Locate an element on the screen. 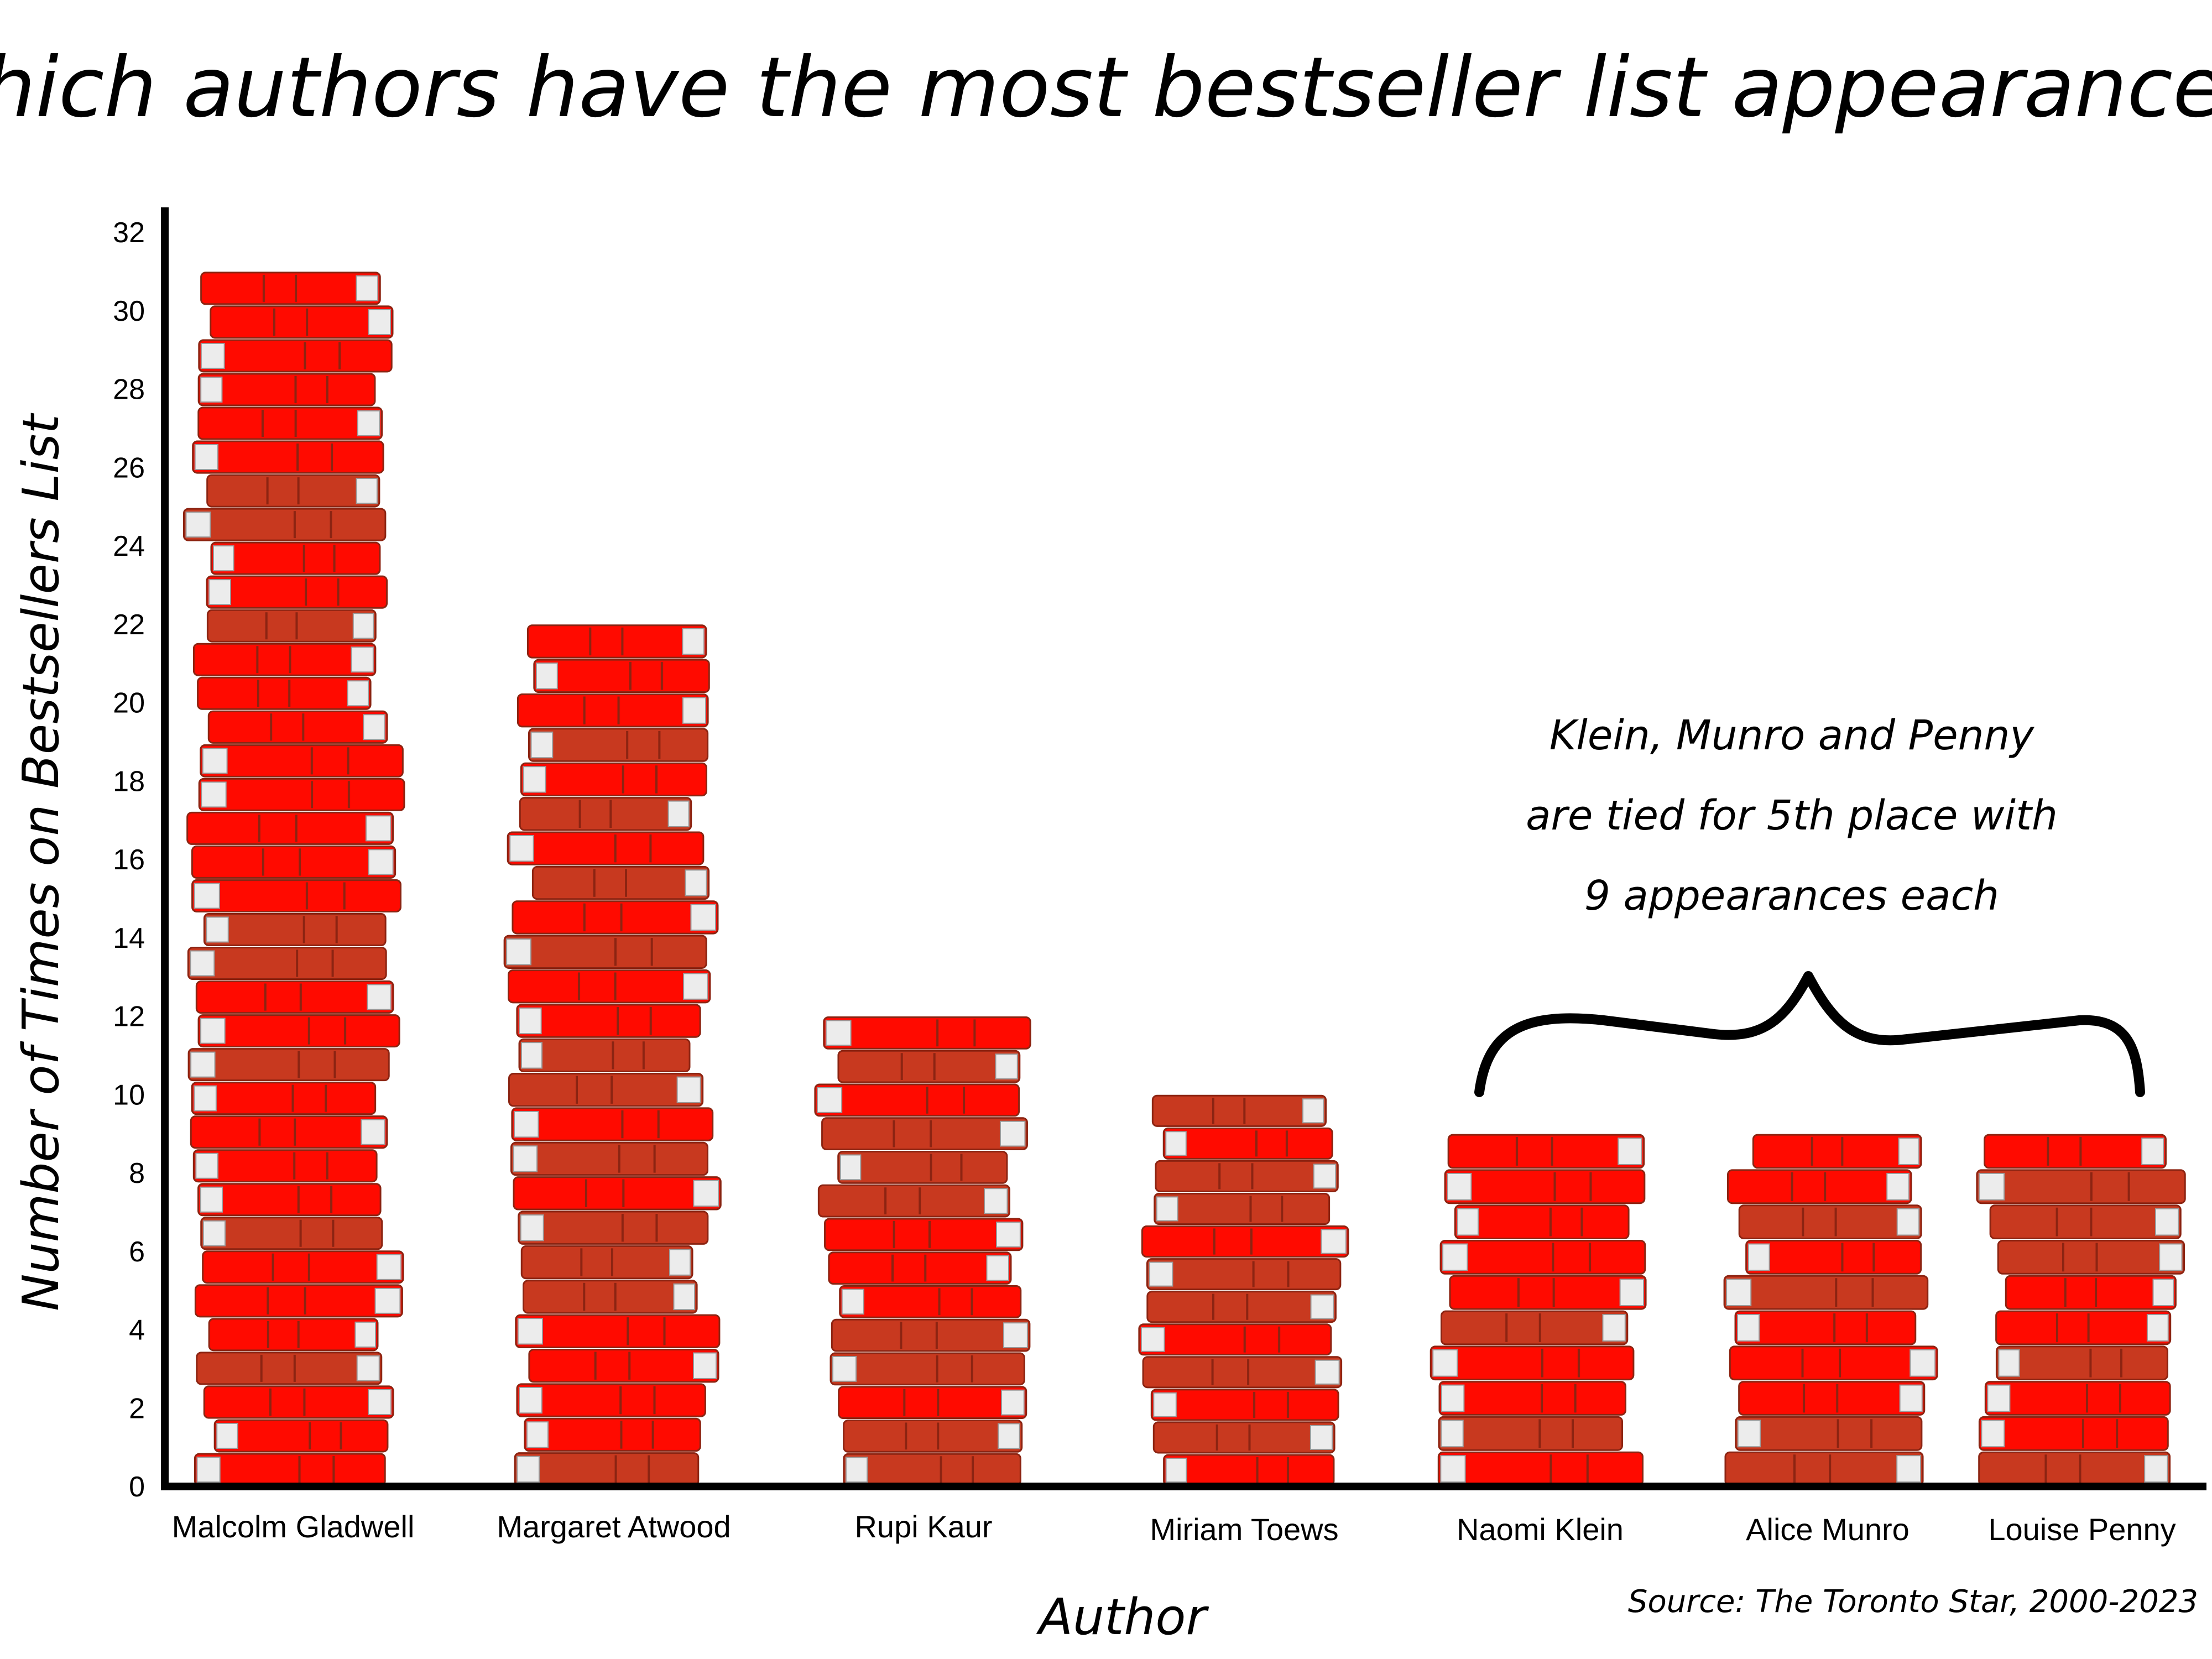 The width and height of the screenshot is (2212, 1659). y-tick-label: 8 is located at coordinates (137, 1173).